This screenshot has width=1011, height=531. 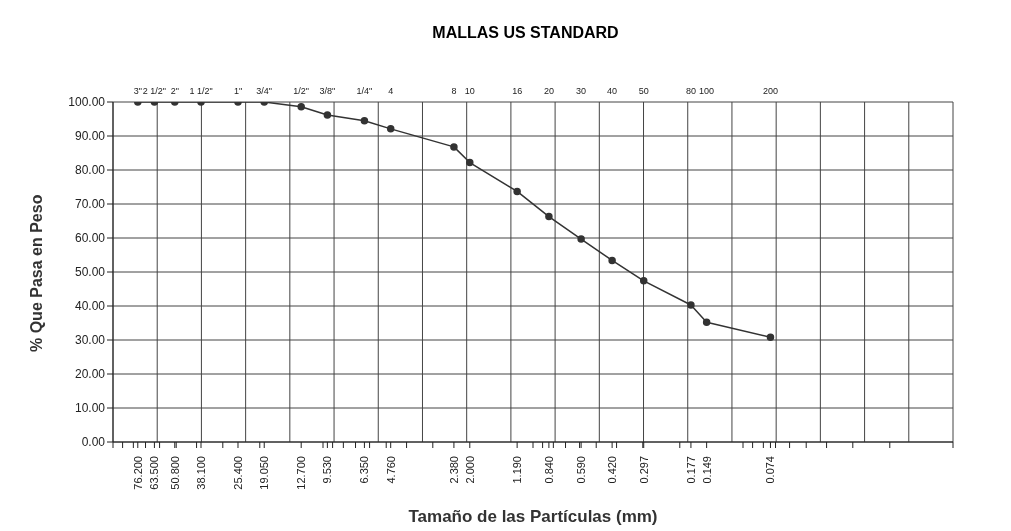 What do you see at coordinates (90, 238) in the screenshot?
I see `y-tick-label: 60.00` at bounding box center [90, 238].